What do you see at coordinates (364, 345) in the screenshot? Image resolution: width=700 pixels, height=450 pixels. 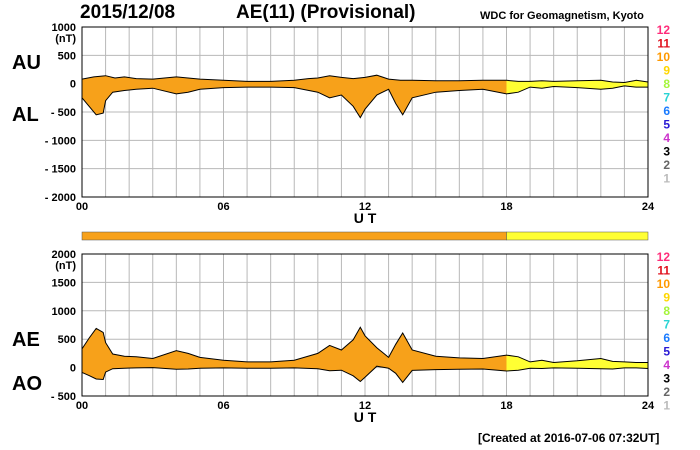 I see `series-ae-line` at bounding box center [364, 345].